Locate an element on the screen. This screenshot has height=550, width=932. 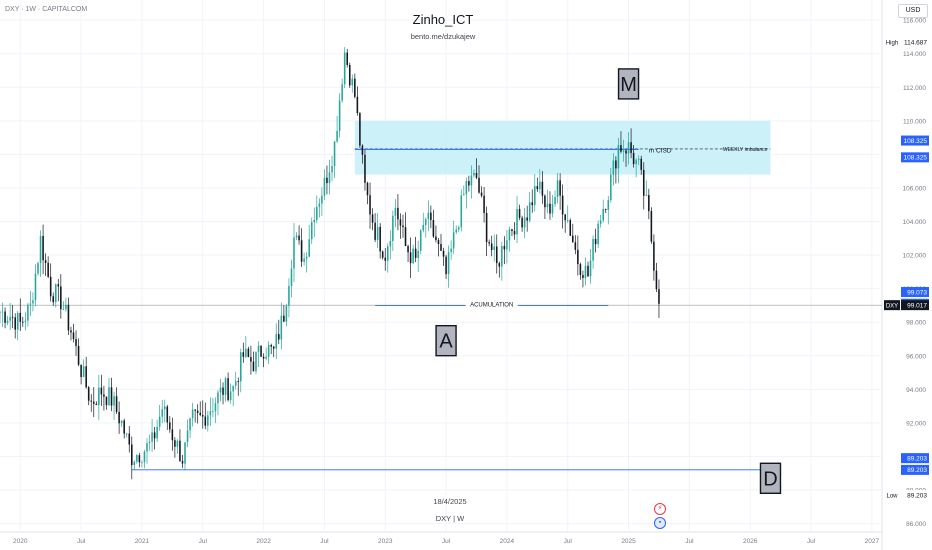
y-tick-label: 96.000 is located at coordinates (916, 356).